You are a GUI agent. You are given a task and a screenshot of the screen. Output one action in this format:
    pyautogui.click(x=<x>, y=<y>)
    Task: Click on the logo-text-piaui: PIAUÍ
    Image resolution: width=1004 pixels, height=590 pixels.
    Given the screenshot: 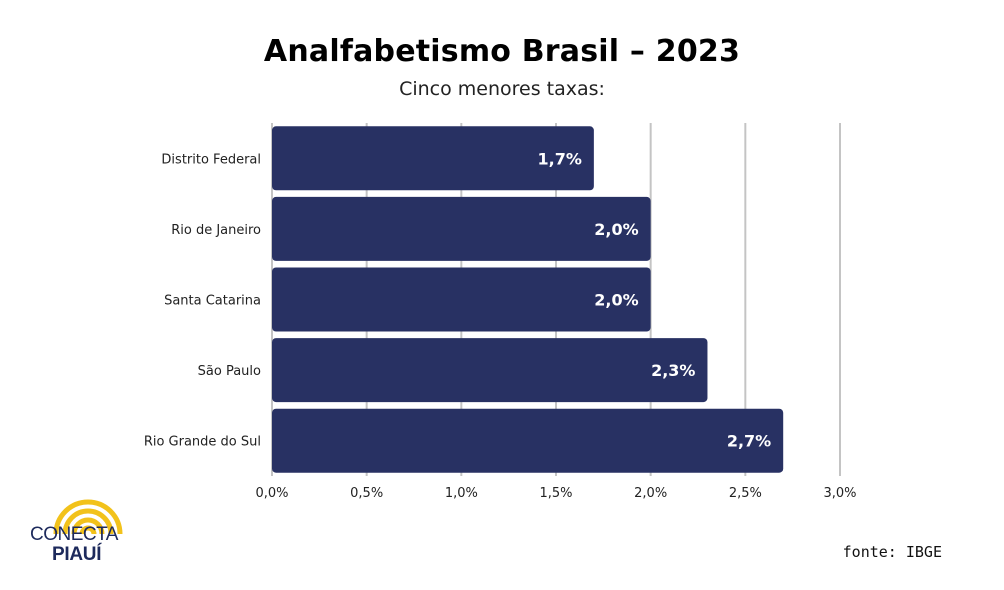 What is the action you would take?
    pyautogui.click(x=77, y=554)
    